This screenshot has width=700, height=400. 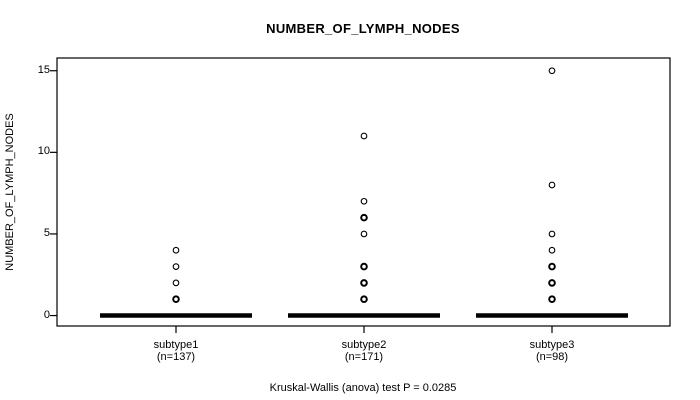 What do you see at coordinates (364, 357) in the screenshot?
I see `group-n: (n=171)` at bounding box center [364, 357].